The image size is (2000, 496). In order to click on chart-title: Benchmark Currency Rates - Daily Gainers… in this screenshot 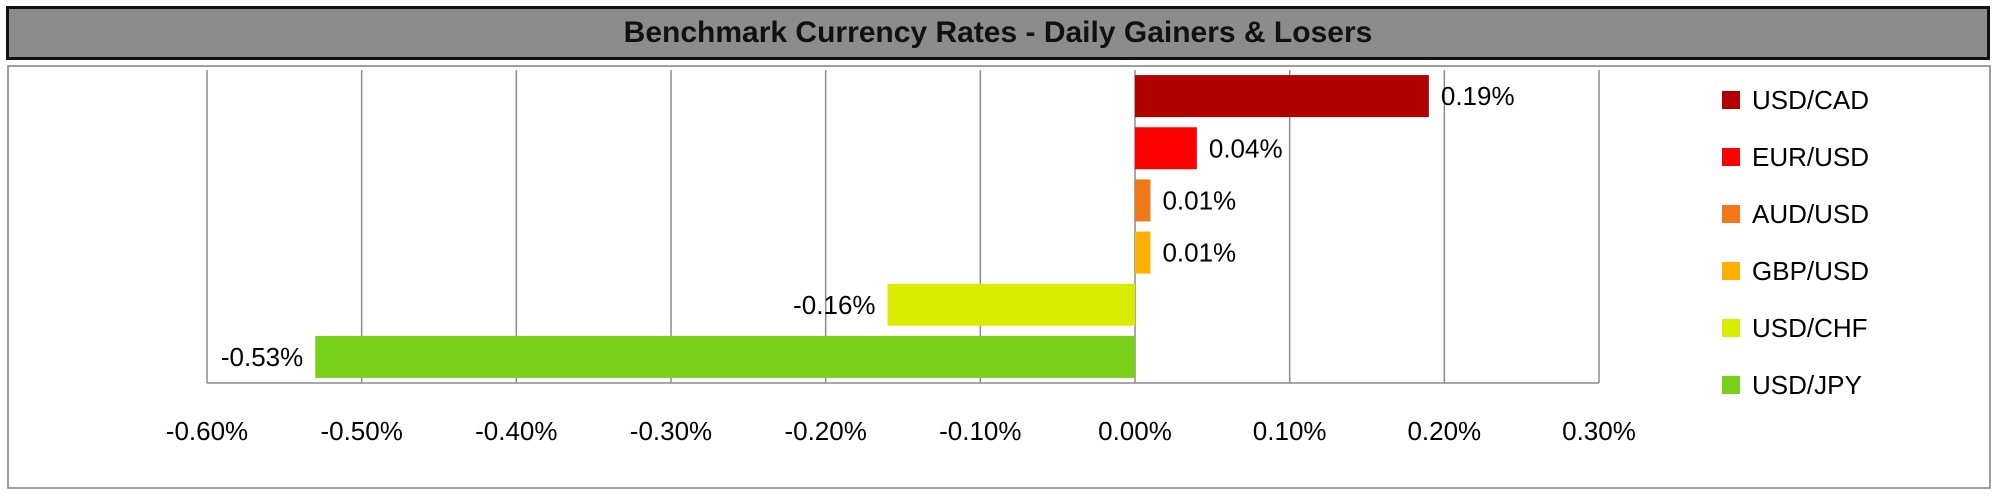, I will do `click(998, 32)`.